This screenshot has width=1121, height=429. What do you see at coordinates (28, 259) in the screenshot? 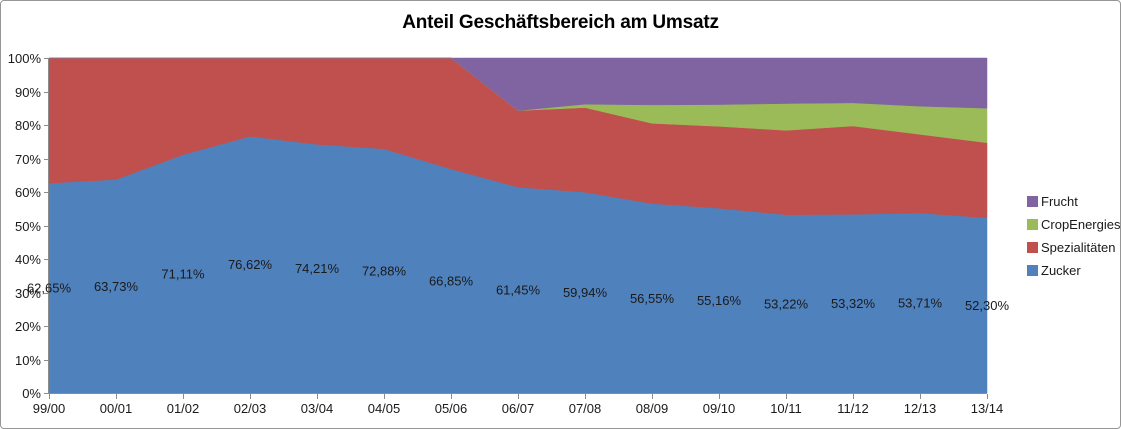
I see `y-axis-tick-label: 40%` at bounding box center [28, 259].